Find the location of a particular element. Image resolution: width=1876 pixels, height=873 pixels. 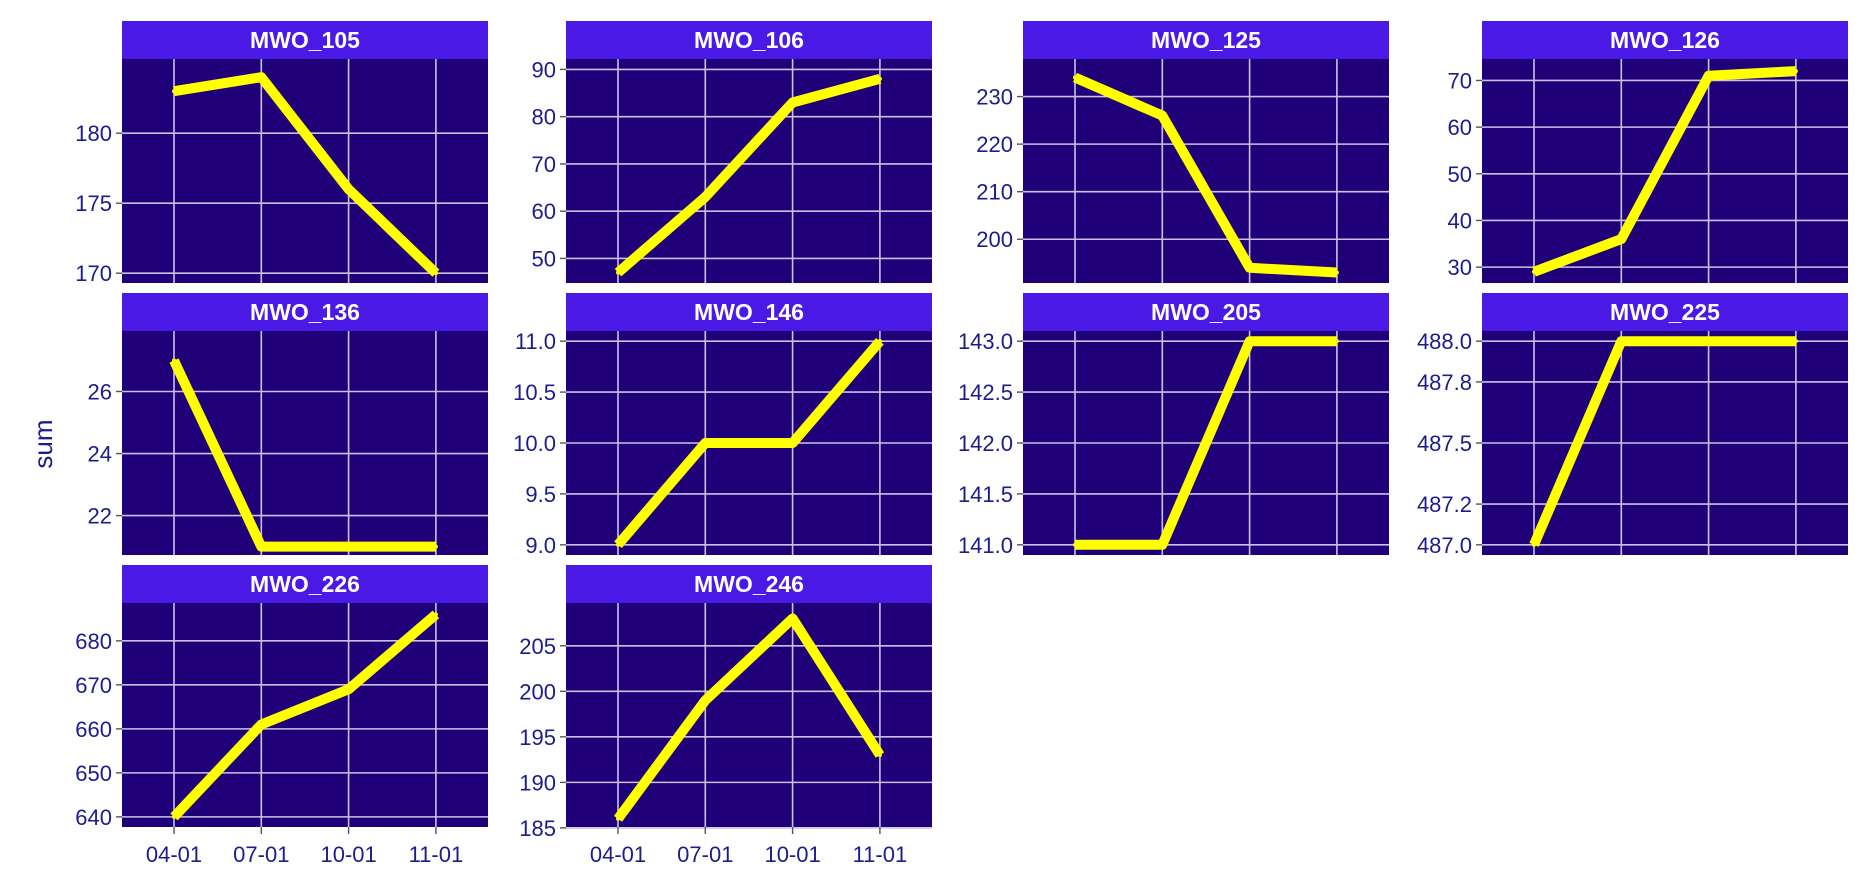

facet-mwo-146: MWO_146 9.0 9.5 10.0 10.5 11.0 is located at coordinates (722, 425).